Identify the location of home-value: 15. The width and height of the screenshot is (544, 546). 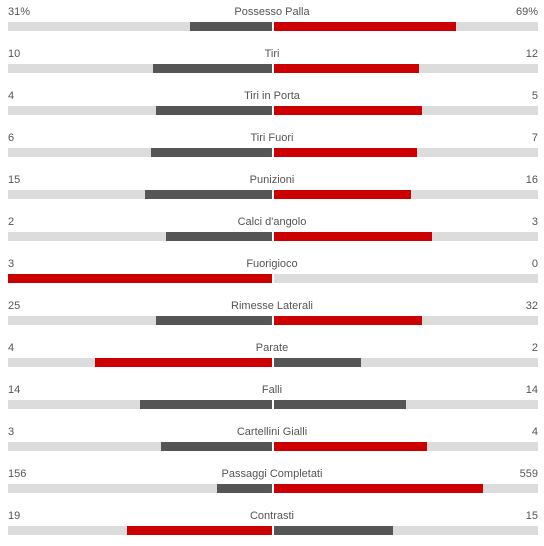
(14, 180).